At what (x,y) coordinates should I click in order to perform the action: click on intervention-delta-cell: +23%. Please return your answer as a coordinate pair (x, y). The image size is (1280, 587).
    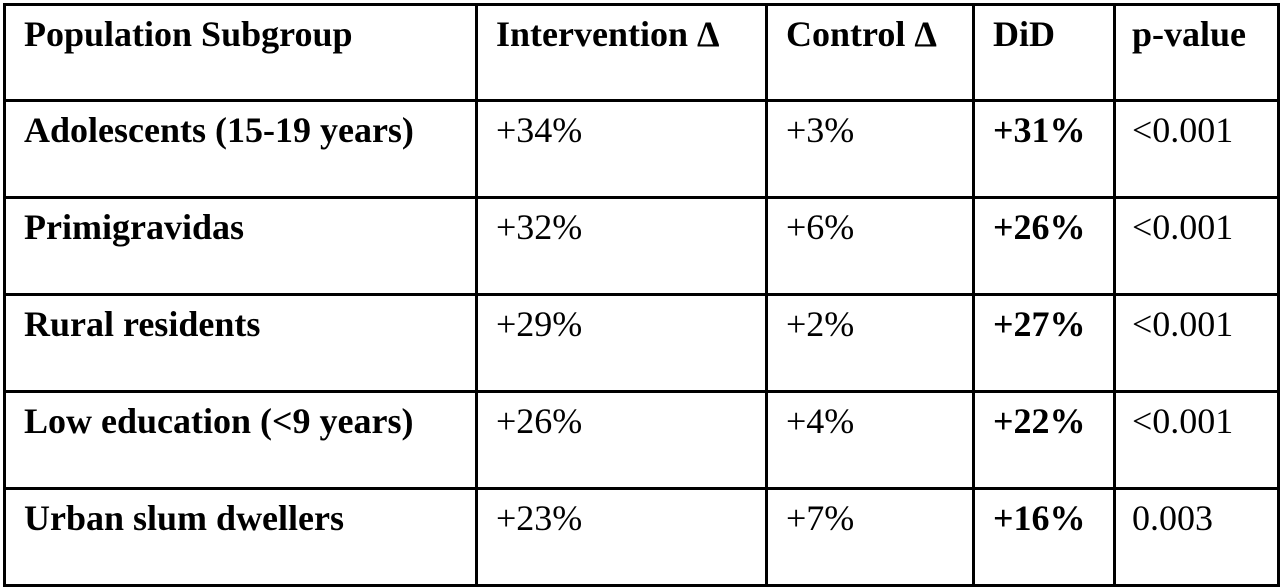
    Looking at the image, I should click on (621, 537).